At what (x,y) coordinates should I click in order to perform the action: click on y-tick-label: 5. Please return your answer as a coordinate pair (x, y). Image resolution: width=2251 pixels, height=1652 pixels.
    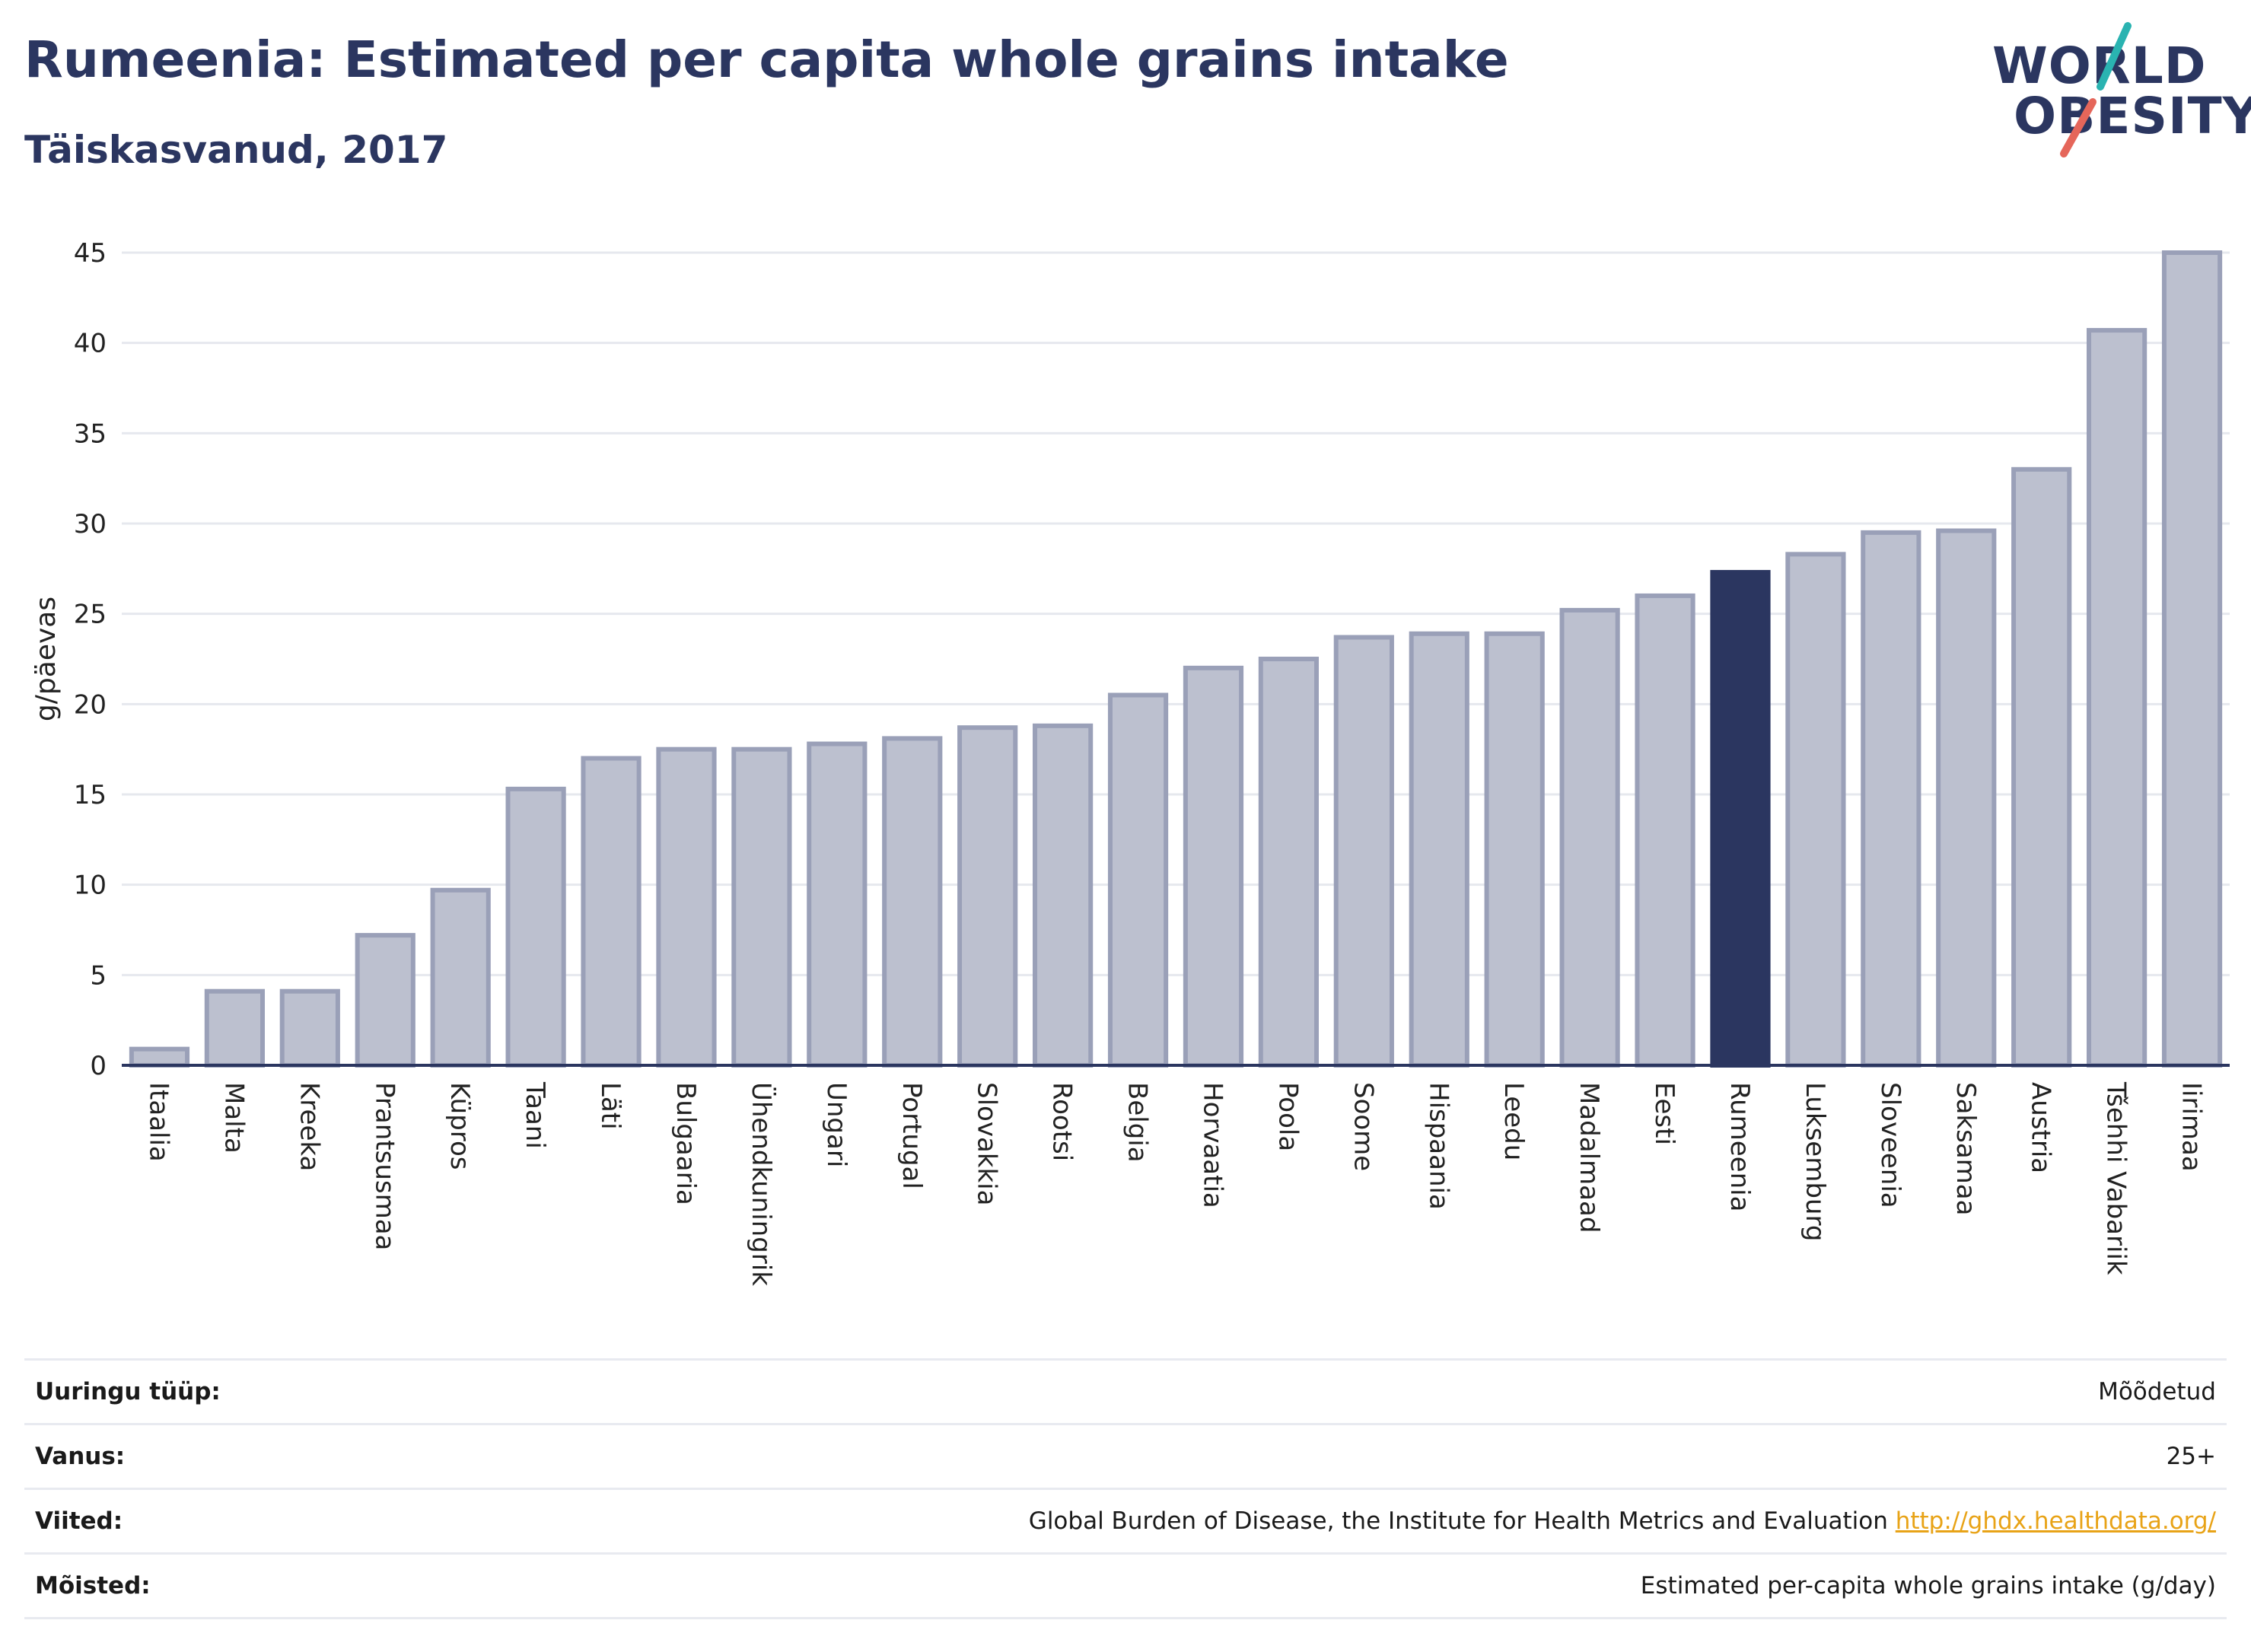
    Looking at the image, I should click on (98, 976).